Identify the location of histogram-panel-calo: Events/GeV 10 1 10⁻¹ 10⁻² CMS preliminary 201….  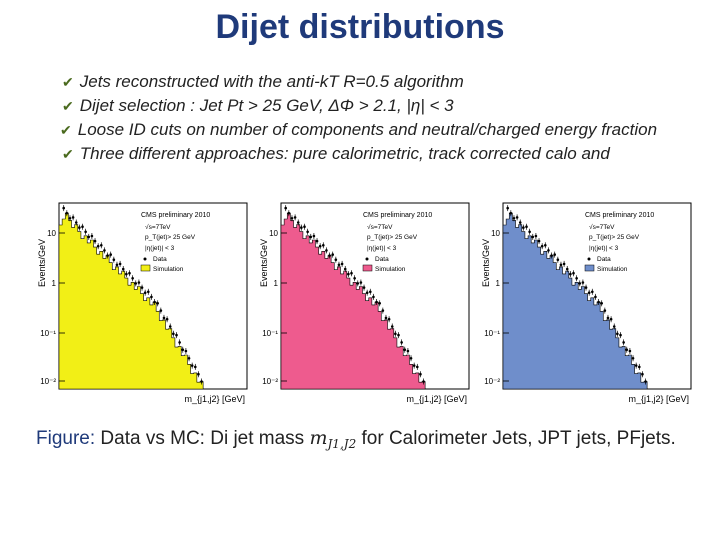
(146, 302).